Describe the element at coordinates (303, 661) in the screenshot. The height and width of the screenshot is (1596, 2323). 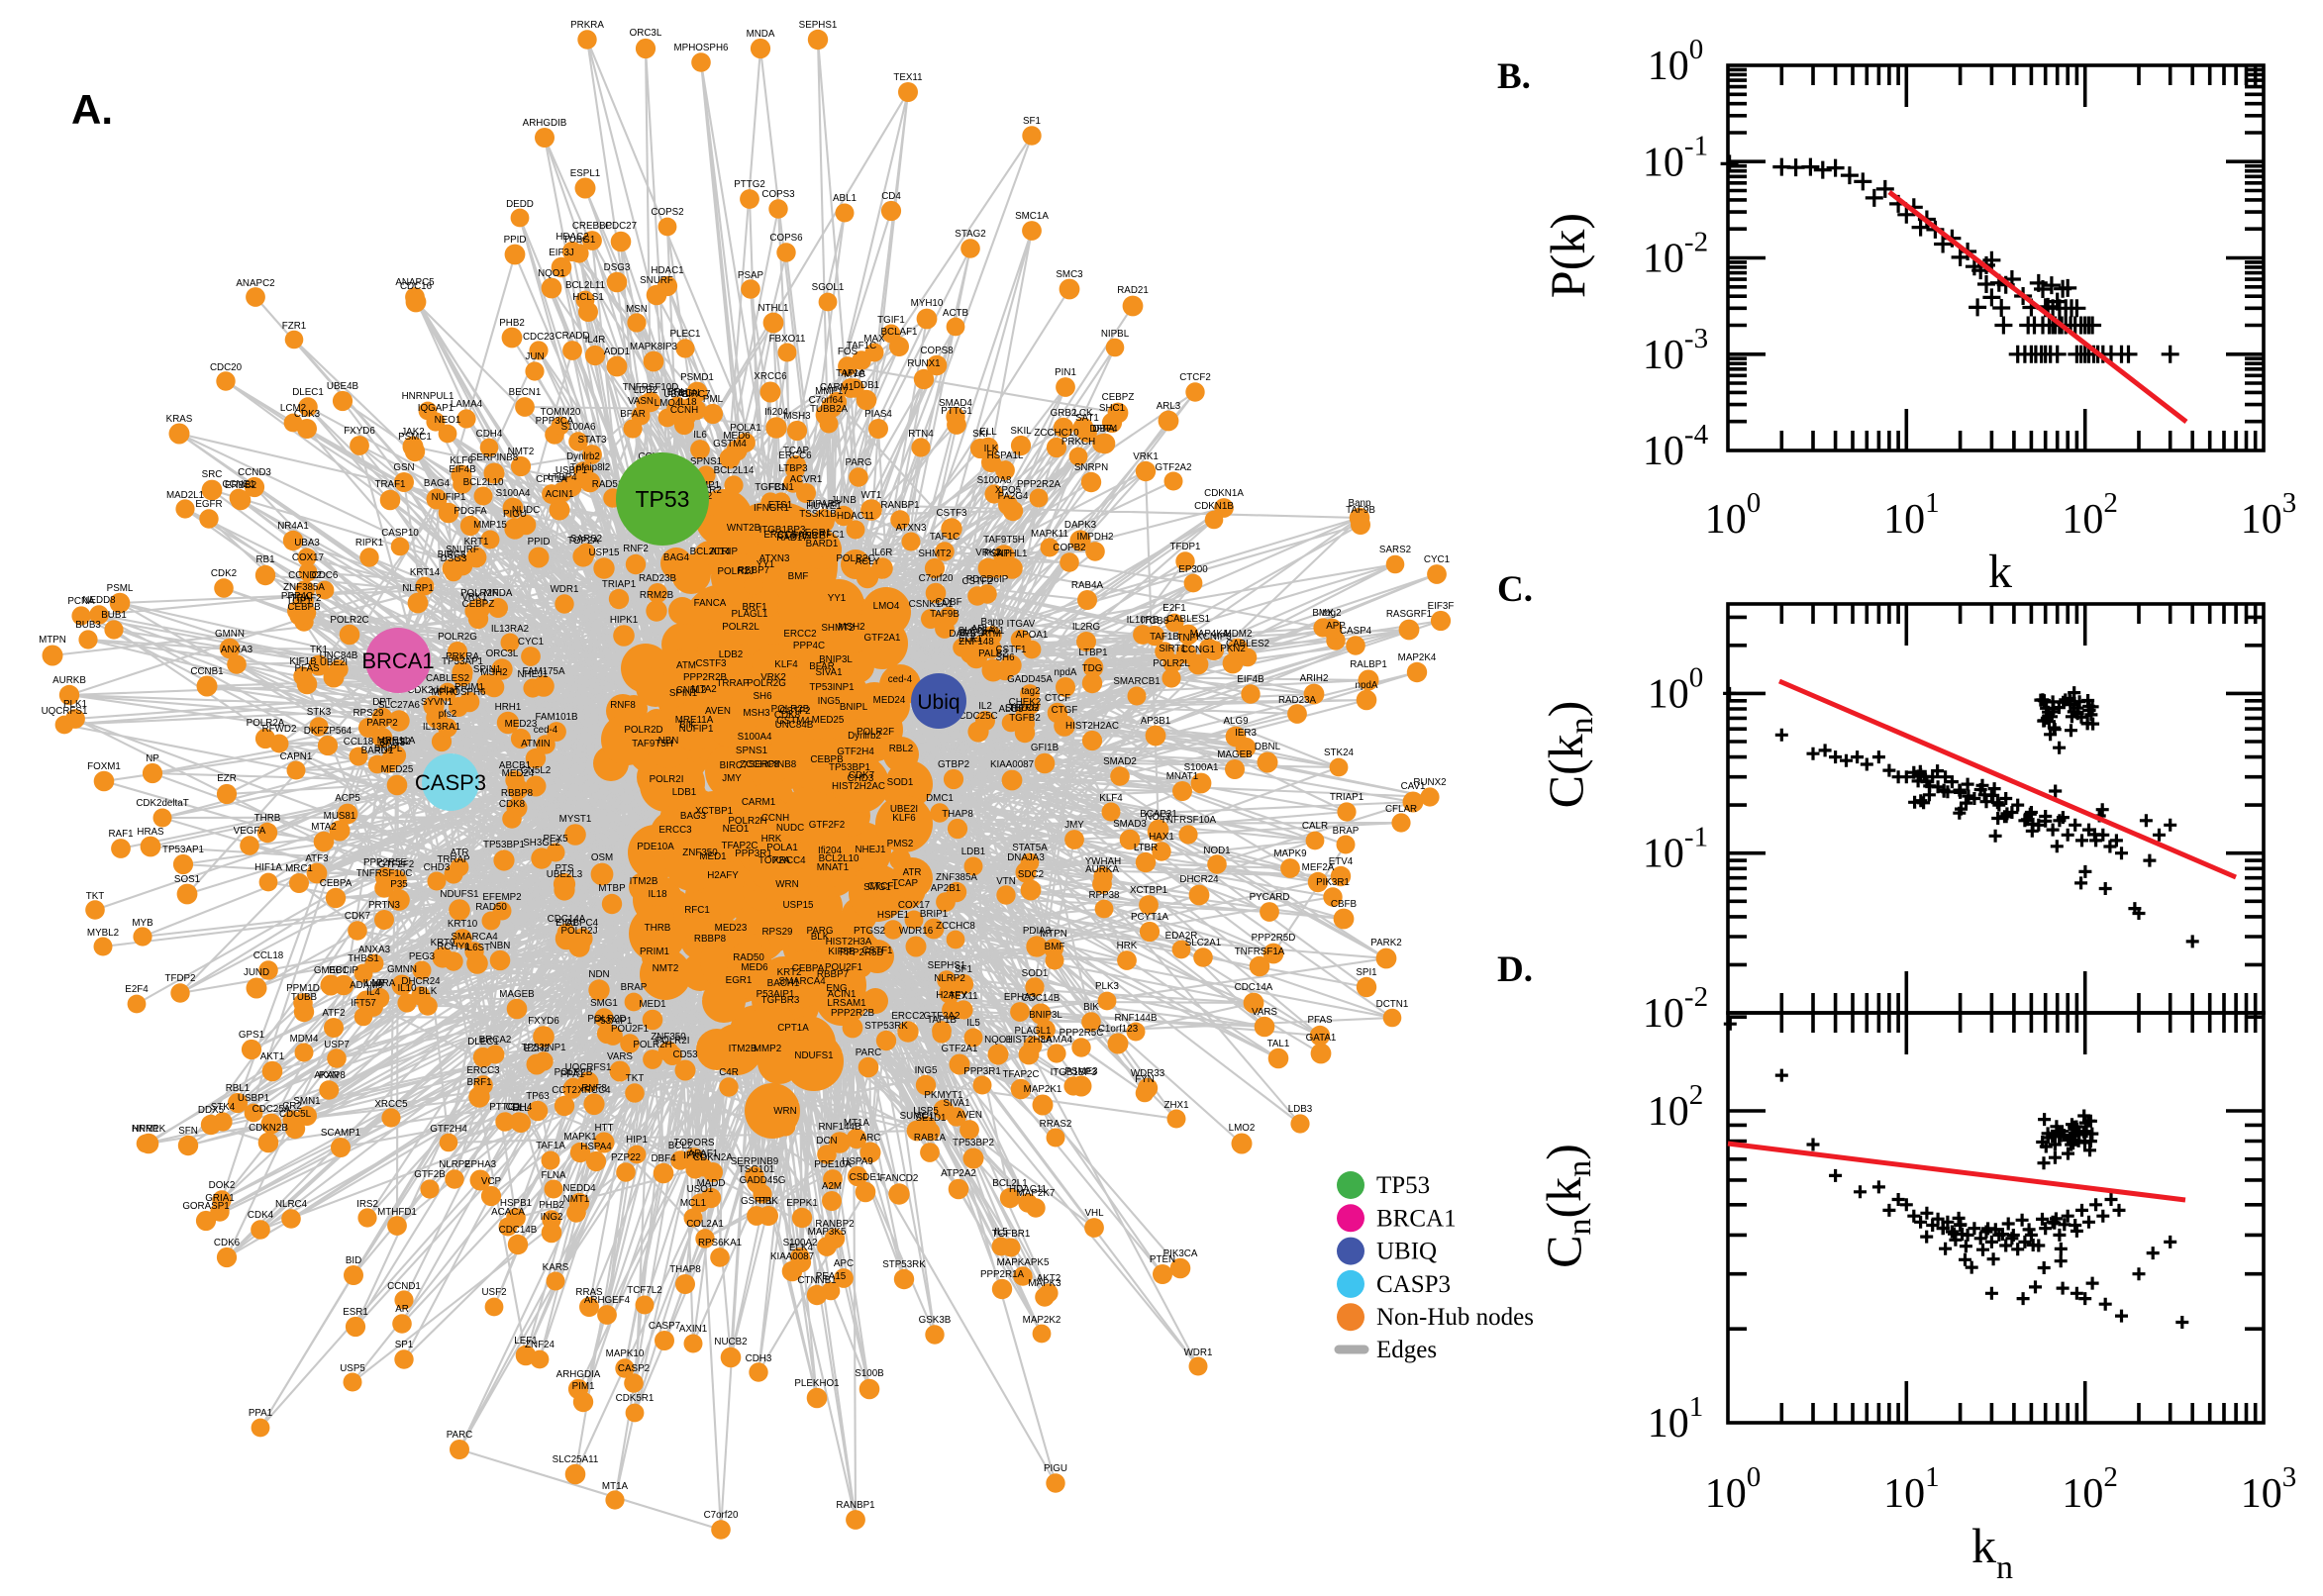
I see `svg-text: KIF1B` at that location.